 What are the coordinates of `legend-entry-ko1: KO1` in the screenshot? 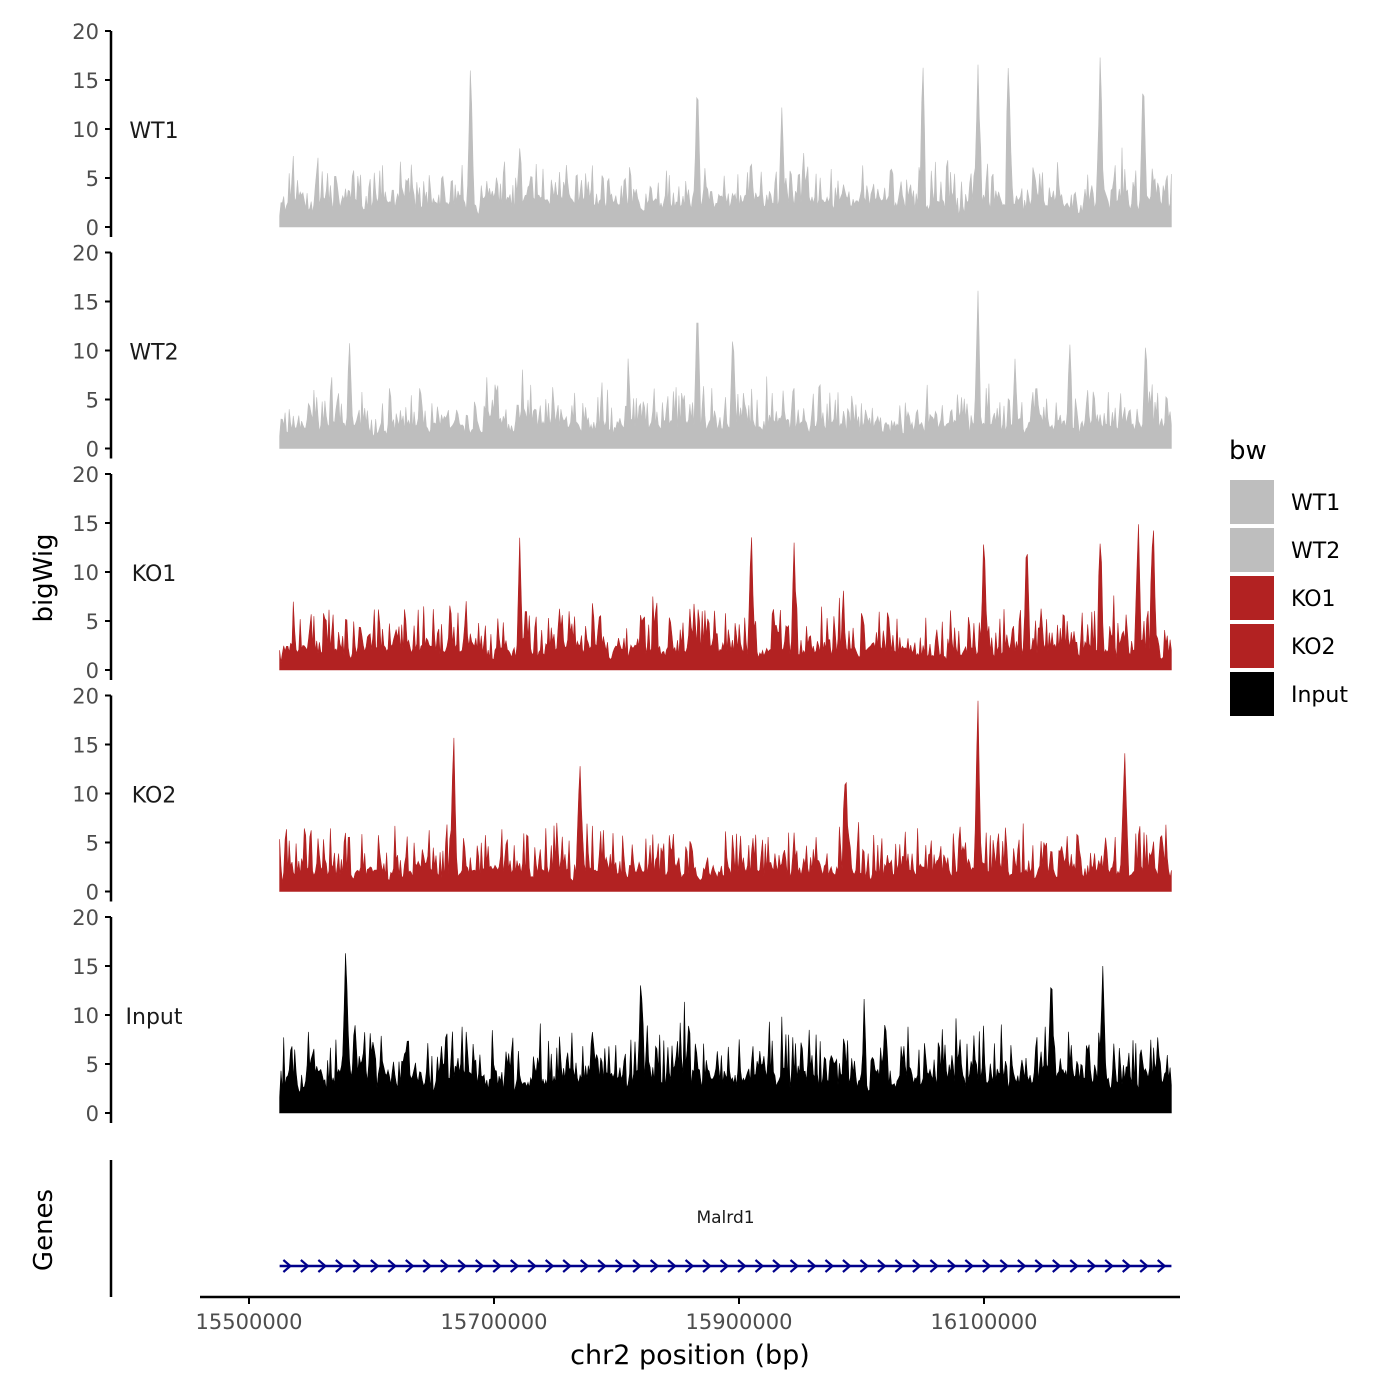 It's located at (1283, 598).